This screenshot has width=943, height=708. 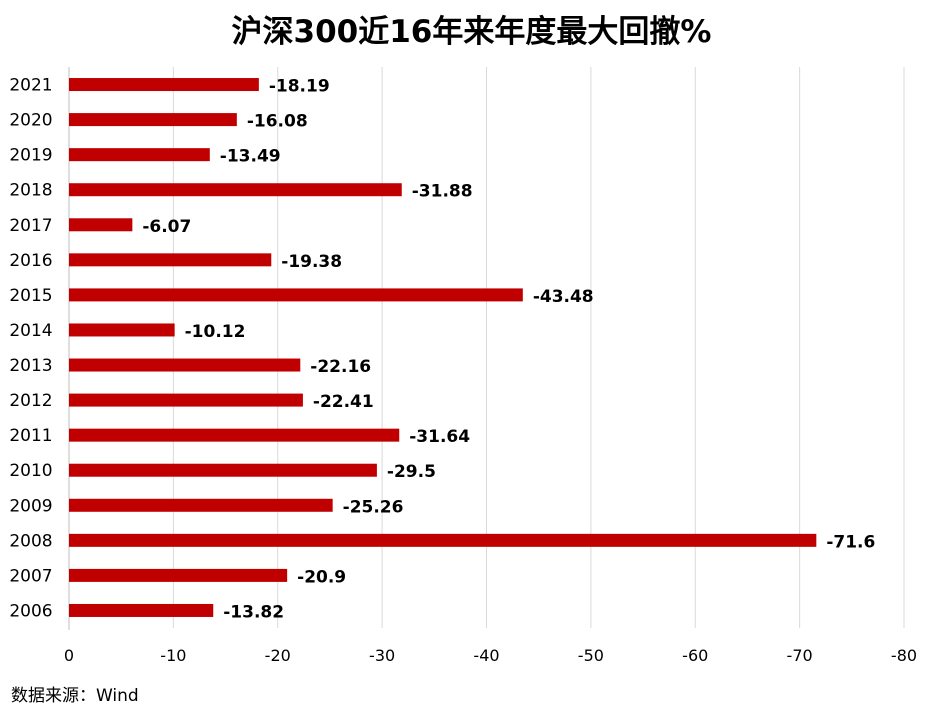 I want to click on value-label: -22.16, so click(x=340, y=367).